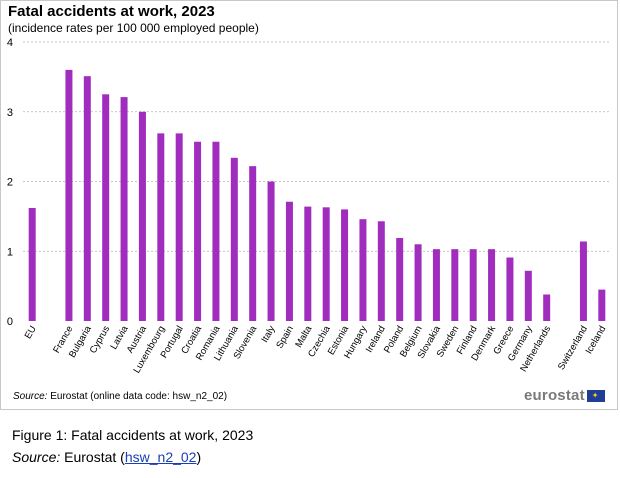 The width and height of the screenshot is (620, 478). What do you see at coordinates (142, 216) in the screenshot?
I see `bar-austria` at bounding box center [142, 216].